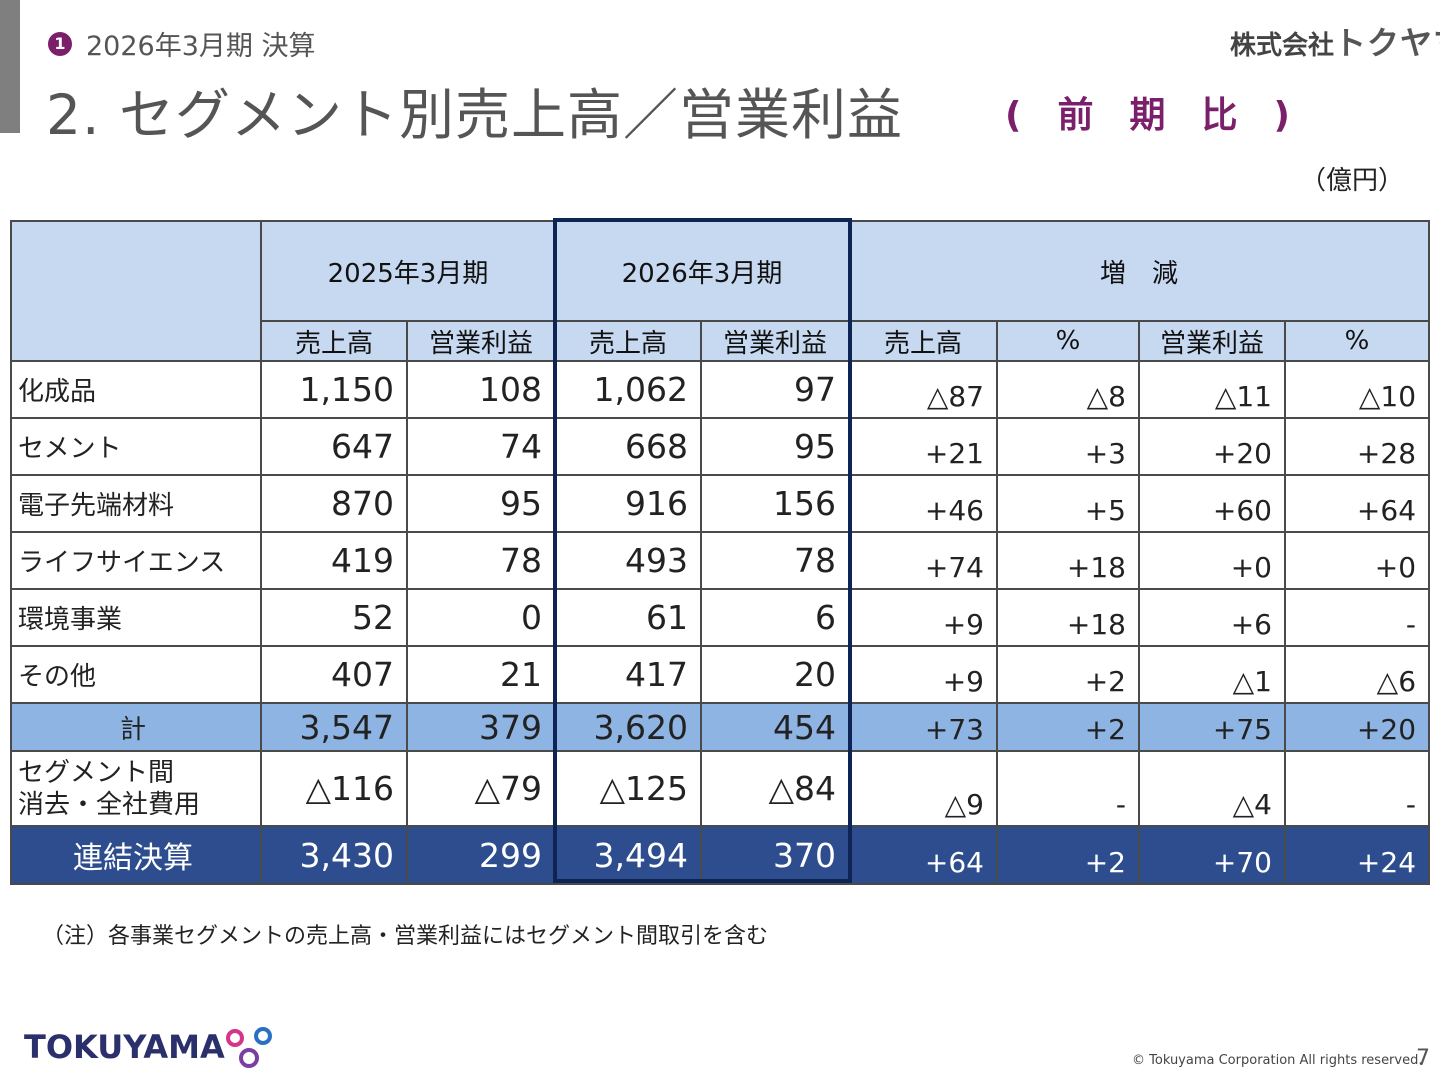 The height and width of the screenshot is (1080, 1440). Describe the element at coordinates (628, 389) in the screenshot. I see `table-cell: 1,062` at that location.